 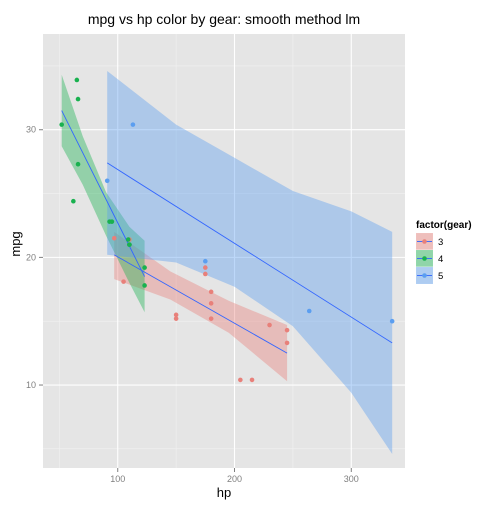 I want to click on x-axis-label: hp, so click(x=224, y=492).